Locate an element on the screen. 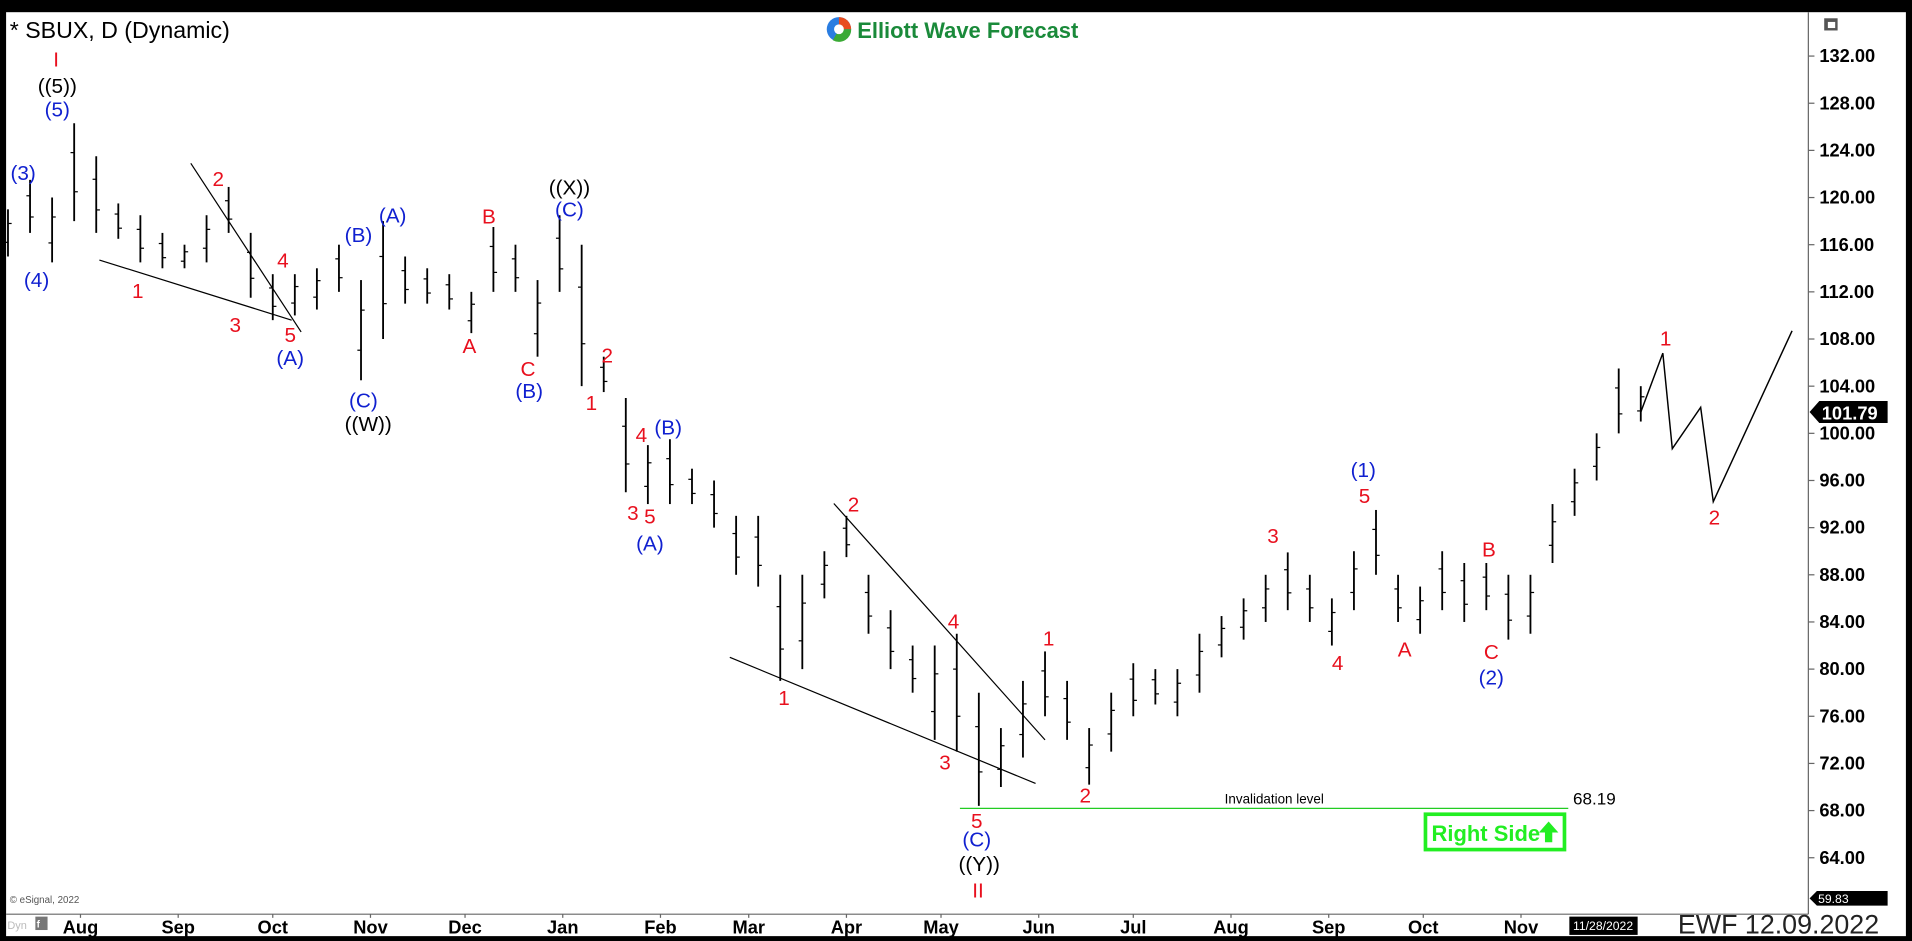 The image size is (1912, 941). y-tick-label: 128.00 is located at coordinates (1847, 102).